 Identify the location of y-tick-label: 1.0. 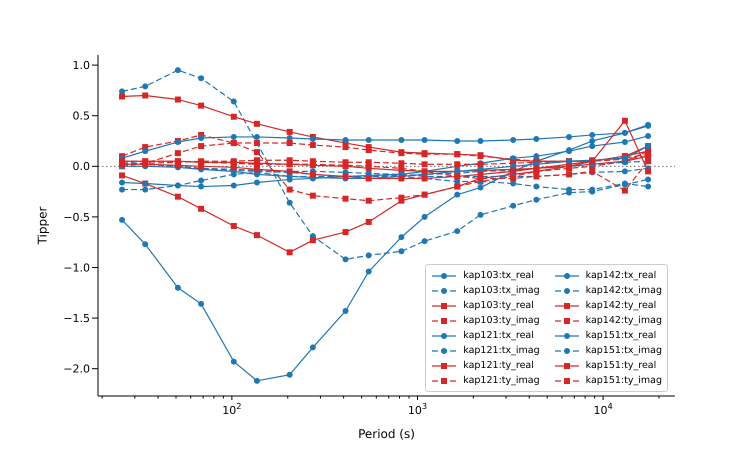
(81, 65).